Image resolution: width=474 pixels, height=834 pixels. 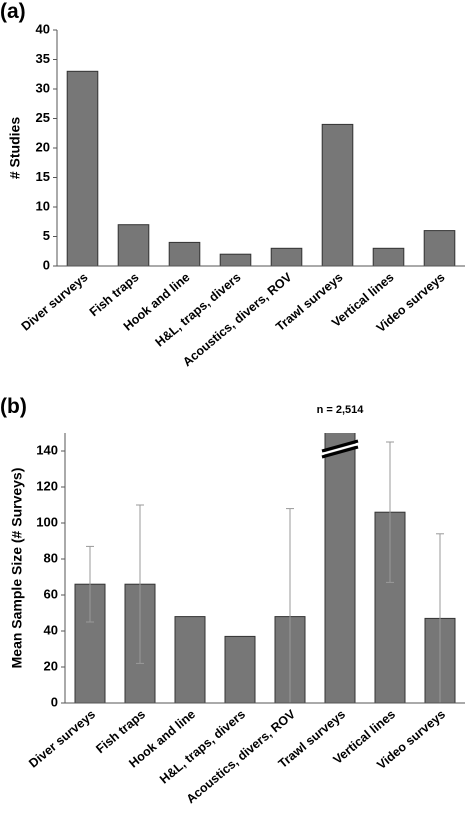 I want to click on y-tick-label: 30, so click(x=43, y=87).